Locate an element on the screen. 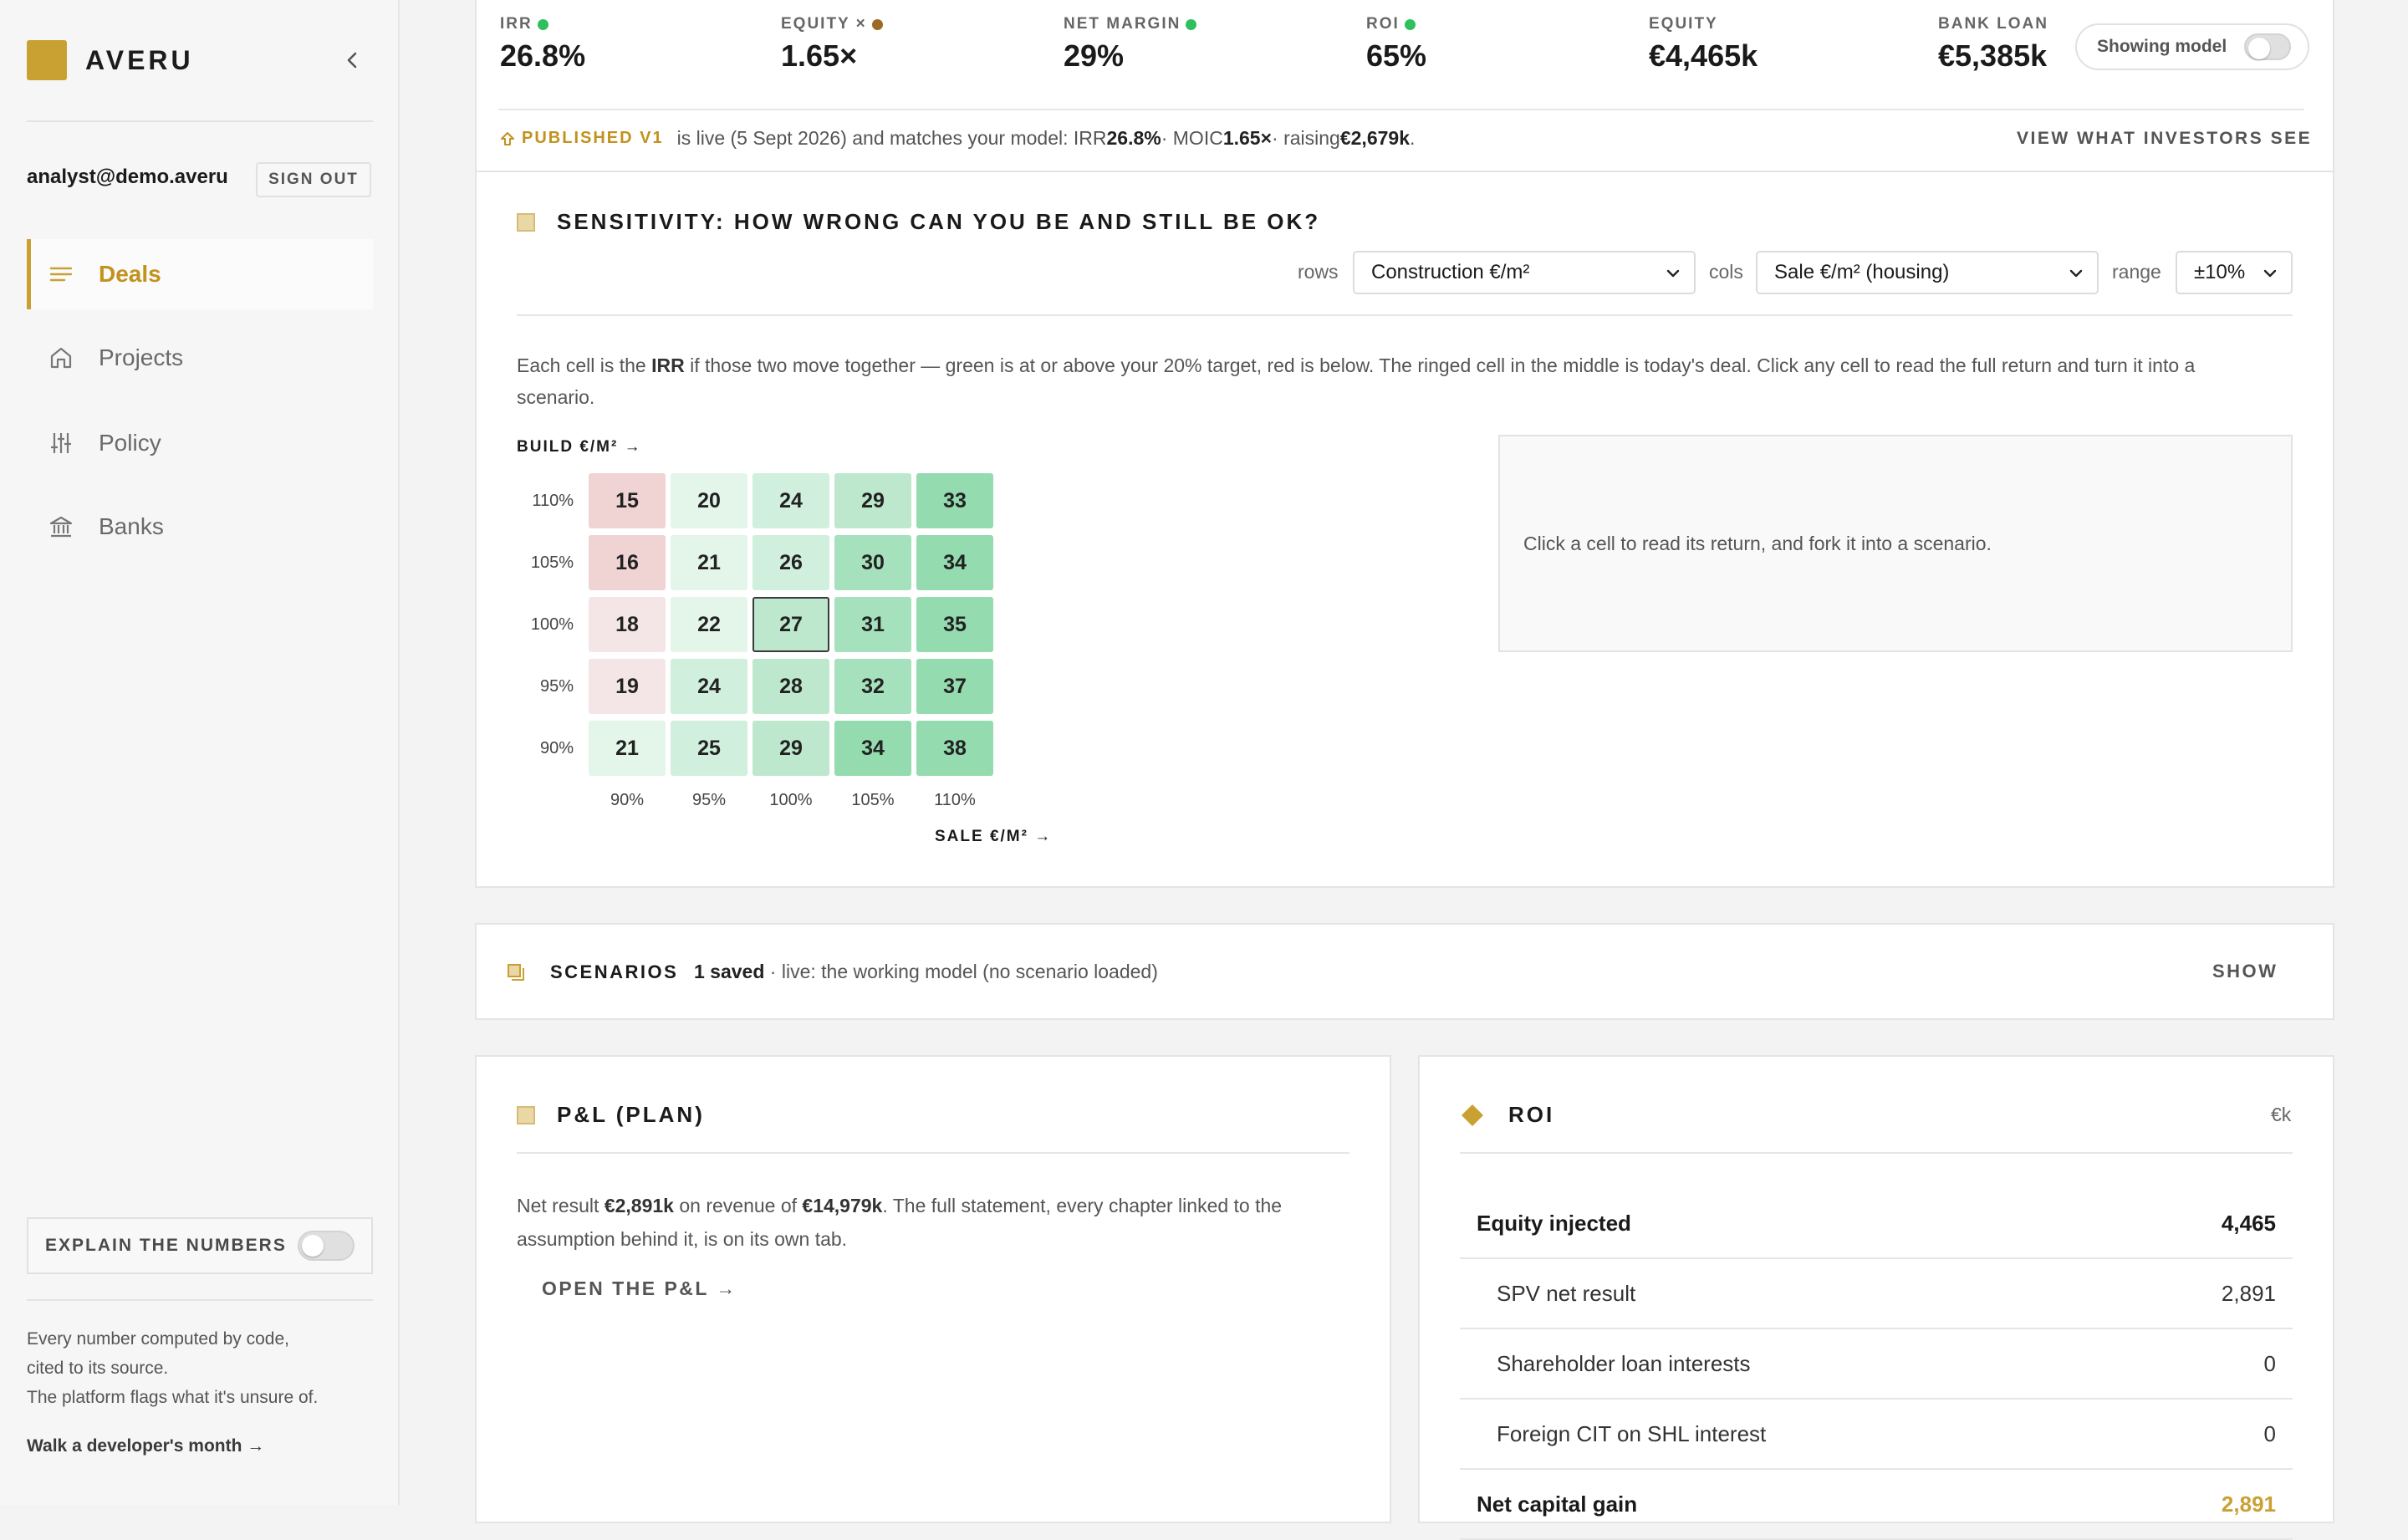 This screenshot has height=1540, width=2408. published-version: PUBLISHED V1 is located at coordinates (593, 138).